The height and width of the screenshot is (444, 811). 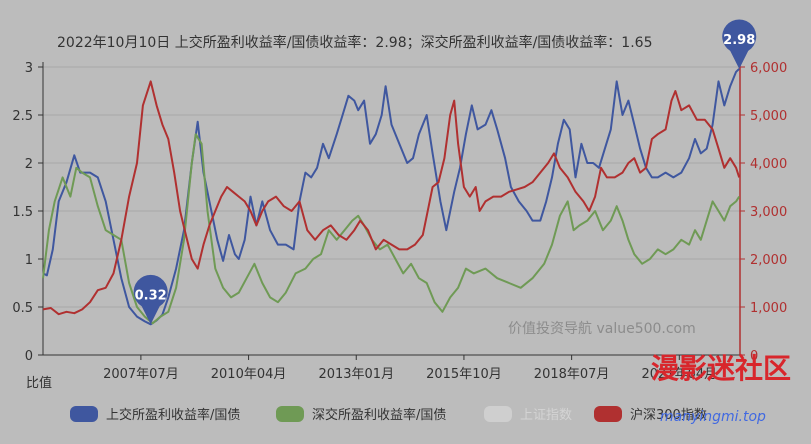 I want to click on y-right-tick-label: 2,000, so click(x=768, y=260).